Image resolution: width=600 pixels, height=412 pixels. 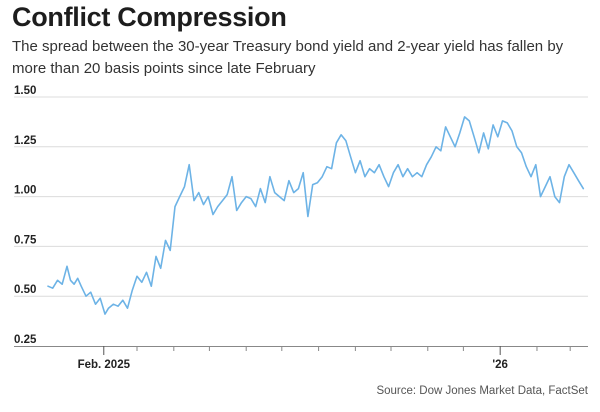 What do you see at coordinates (25, 340) in the screenshot?
I see `y-tick-label: 0.25` at bounding box center [25, 340].